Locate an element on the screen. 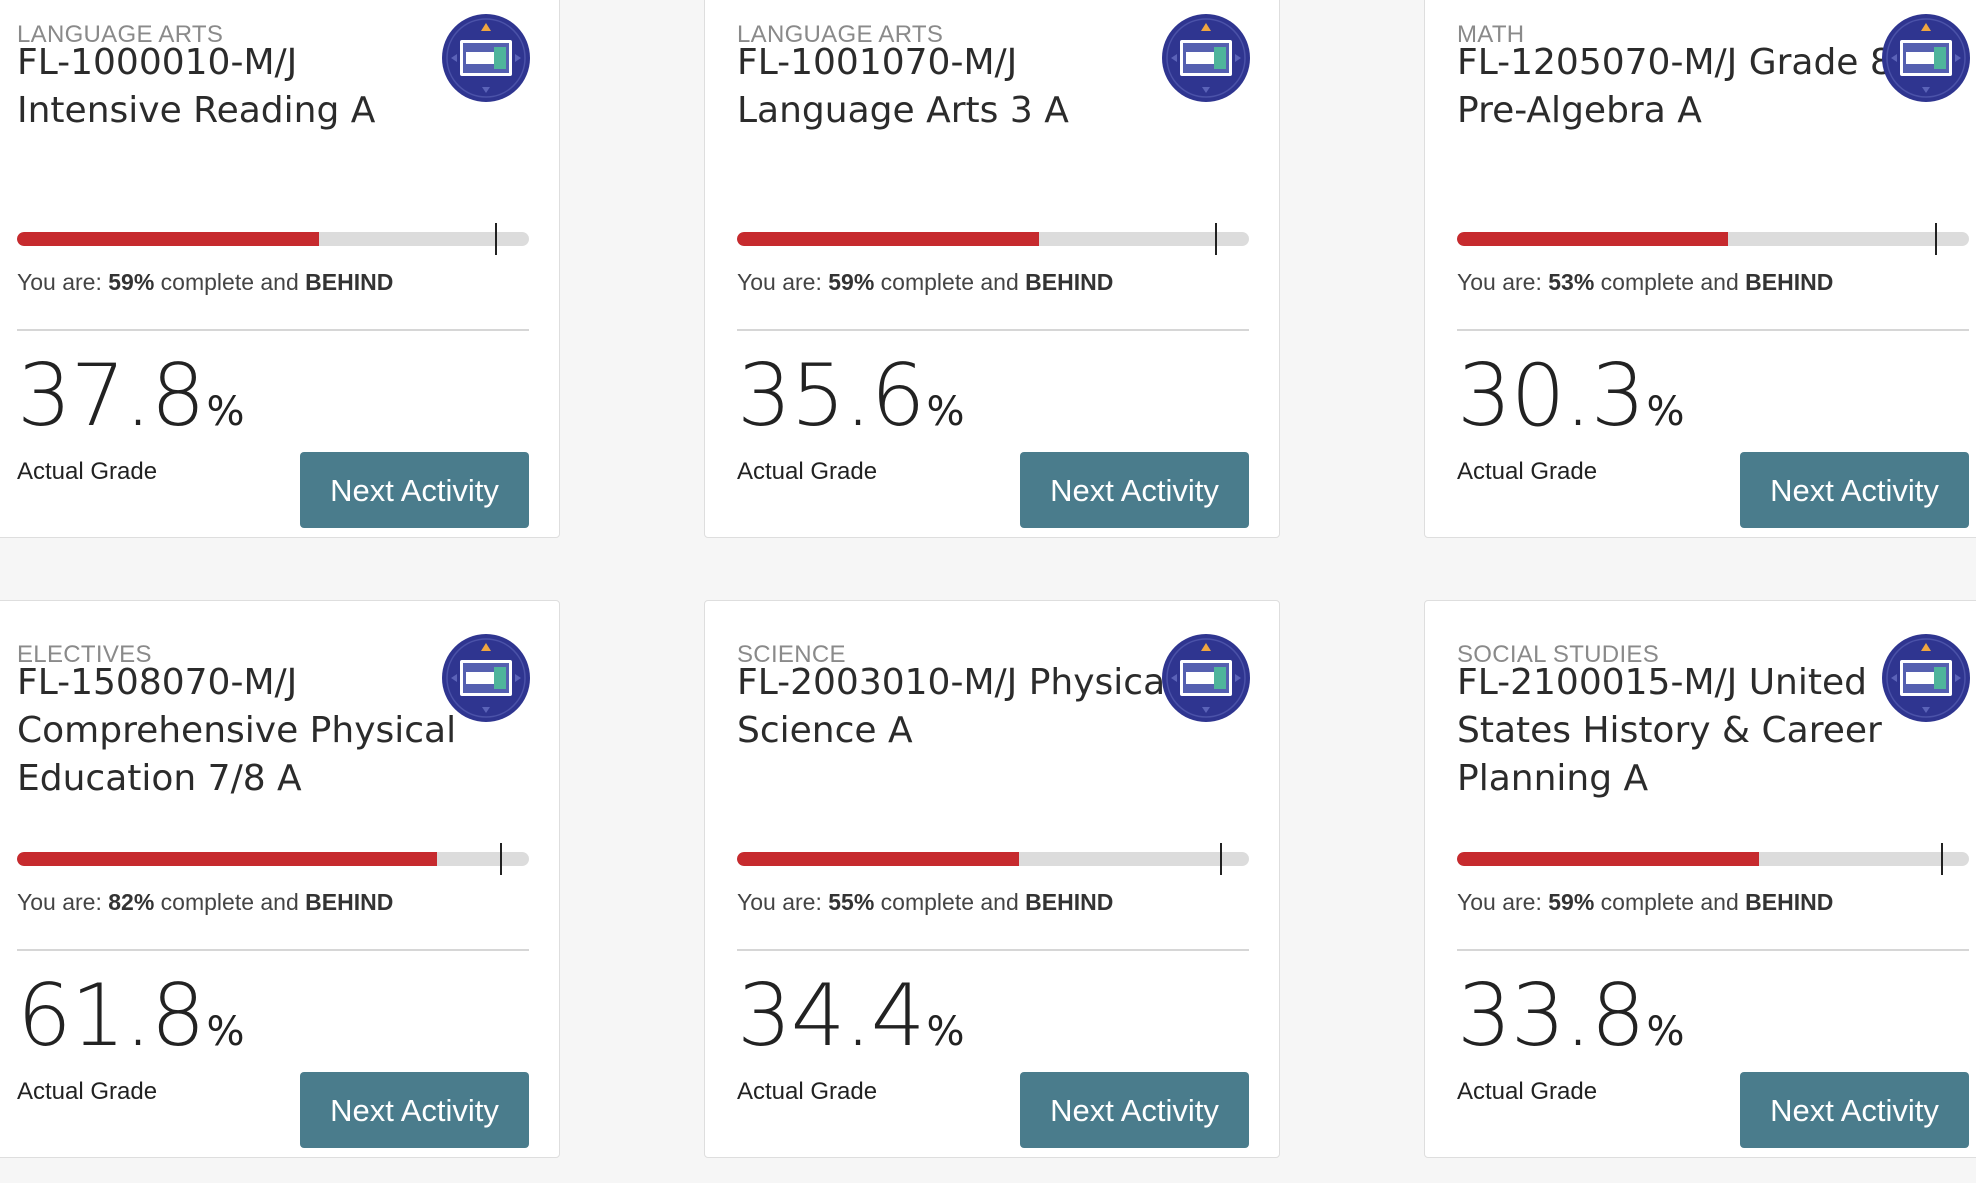 This screenshot has height=1183, width=1976. course-title: FL-1205070-M/J Grade 8 Pre-Algebra A is located at coordinates (1675, 86).